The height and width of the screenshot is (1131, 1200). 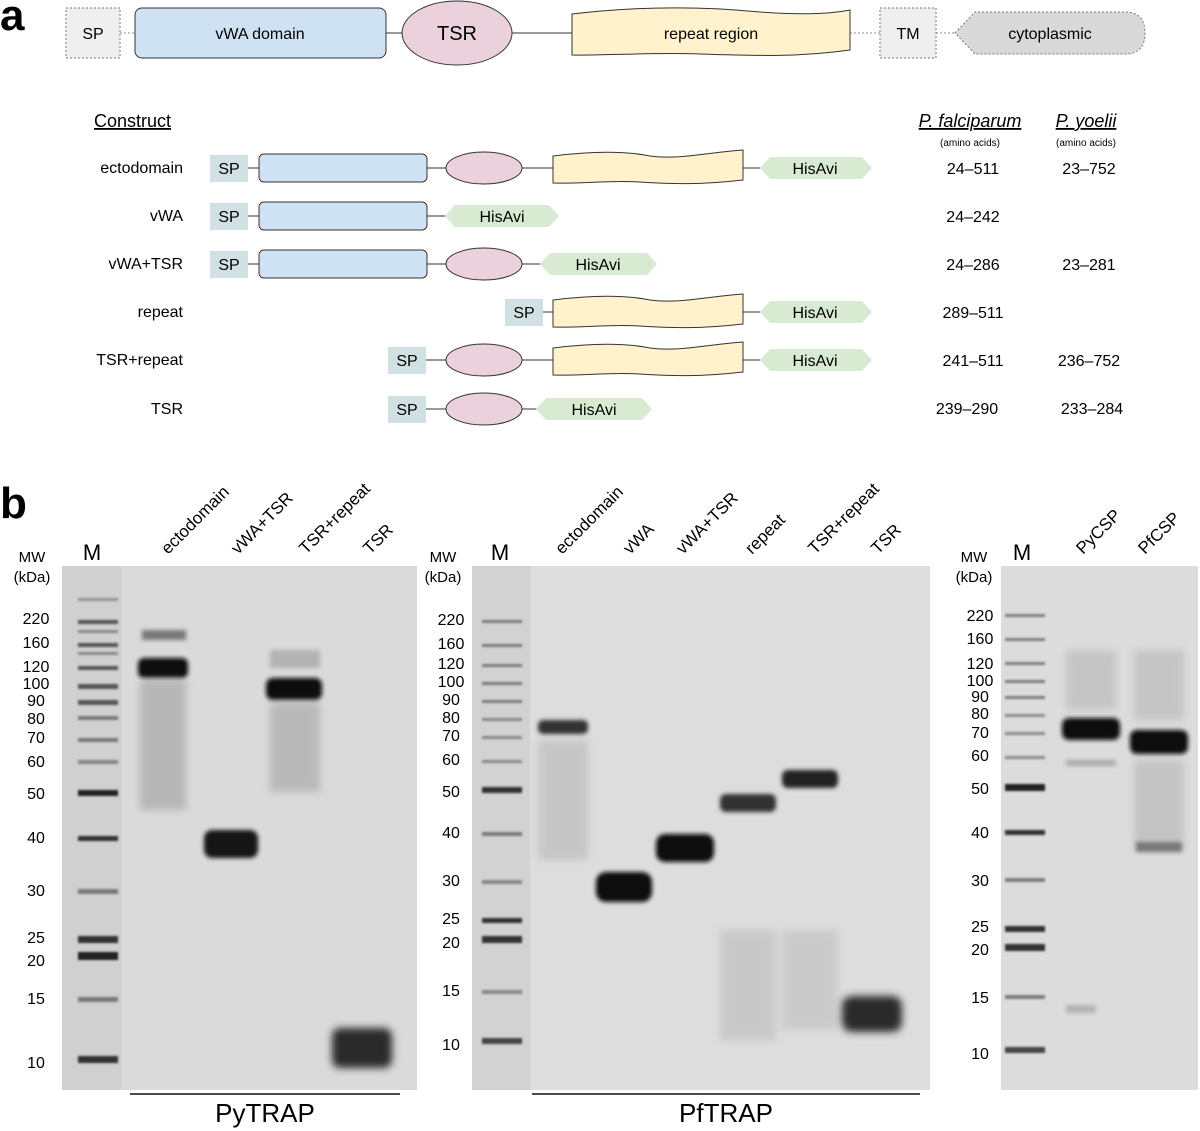 What do you see at coordinates (972, 361) in the screenshot?
I see `pf-range: 241–511` at bounding box center [972, 361].